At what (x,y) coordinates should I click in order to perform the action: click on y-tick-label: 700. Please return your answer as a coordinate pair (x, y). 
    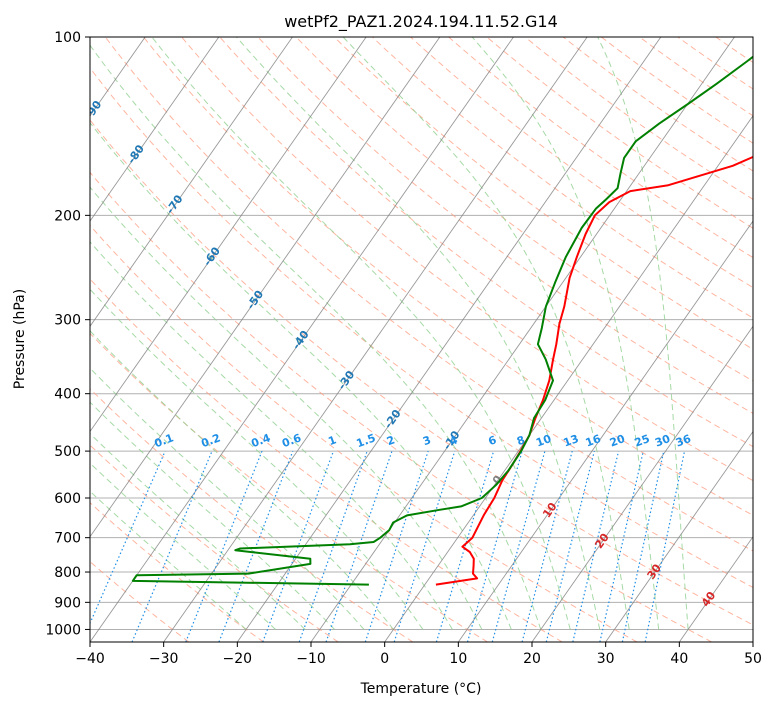
    Looking at the image, I should click on (67, 539).